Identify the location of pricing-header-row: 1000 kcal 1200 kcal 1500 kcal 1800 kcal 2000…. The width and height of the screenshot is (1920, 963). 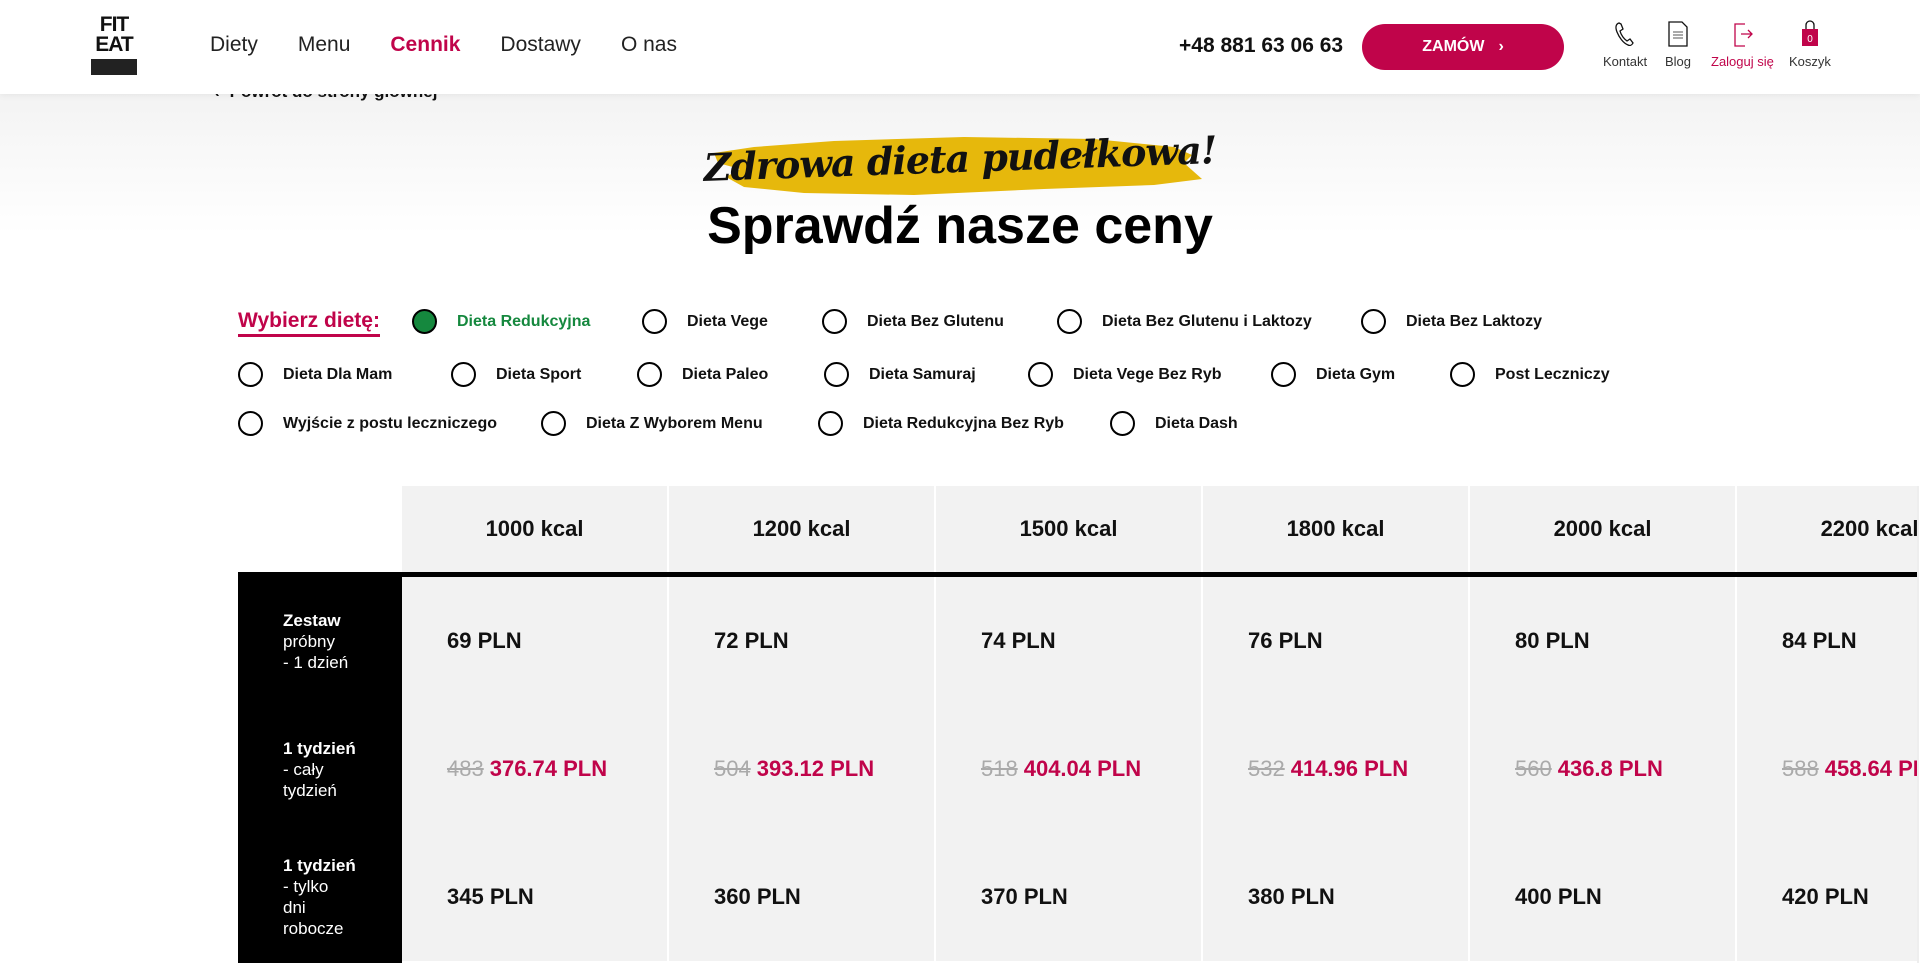
(1159, 529).